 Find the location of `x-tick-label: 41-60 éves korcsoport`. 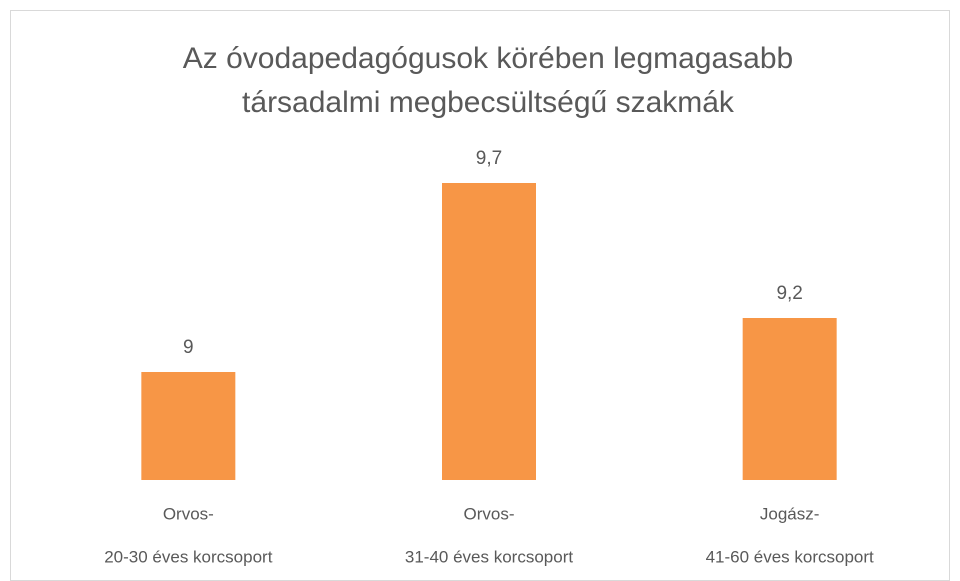

x-tick-label: 41-60 éves korcsoport is located at coordinates (790, 556).